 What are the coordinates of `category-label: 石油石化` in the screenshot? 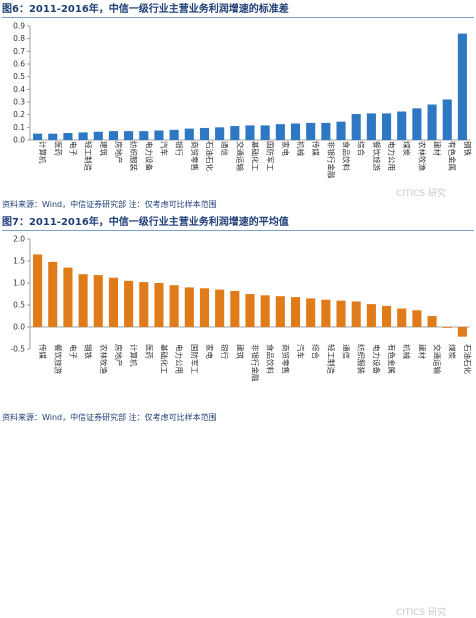 It's located at (468, 359).